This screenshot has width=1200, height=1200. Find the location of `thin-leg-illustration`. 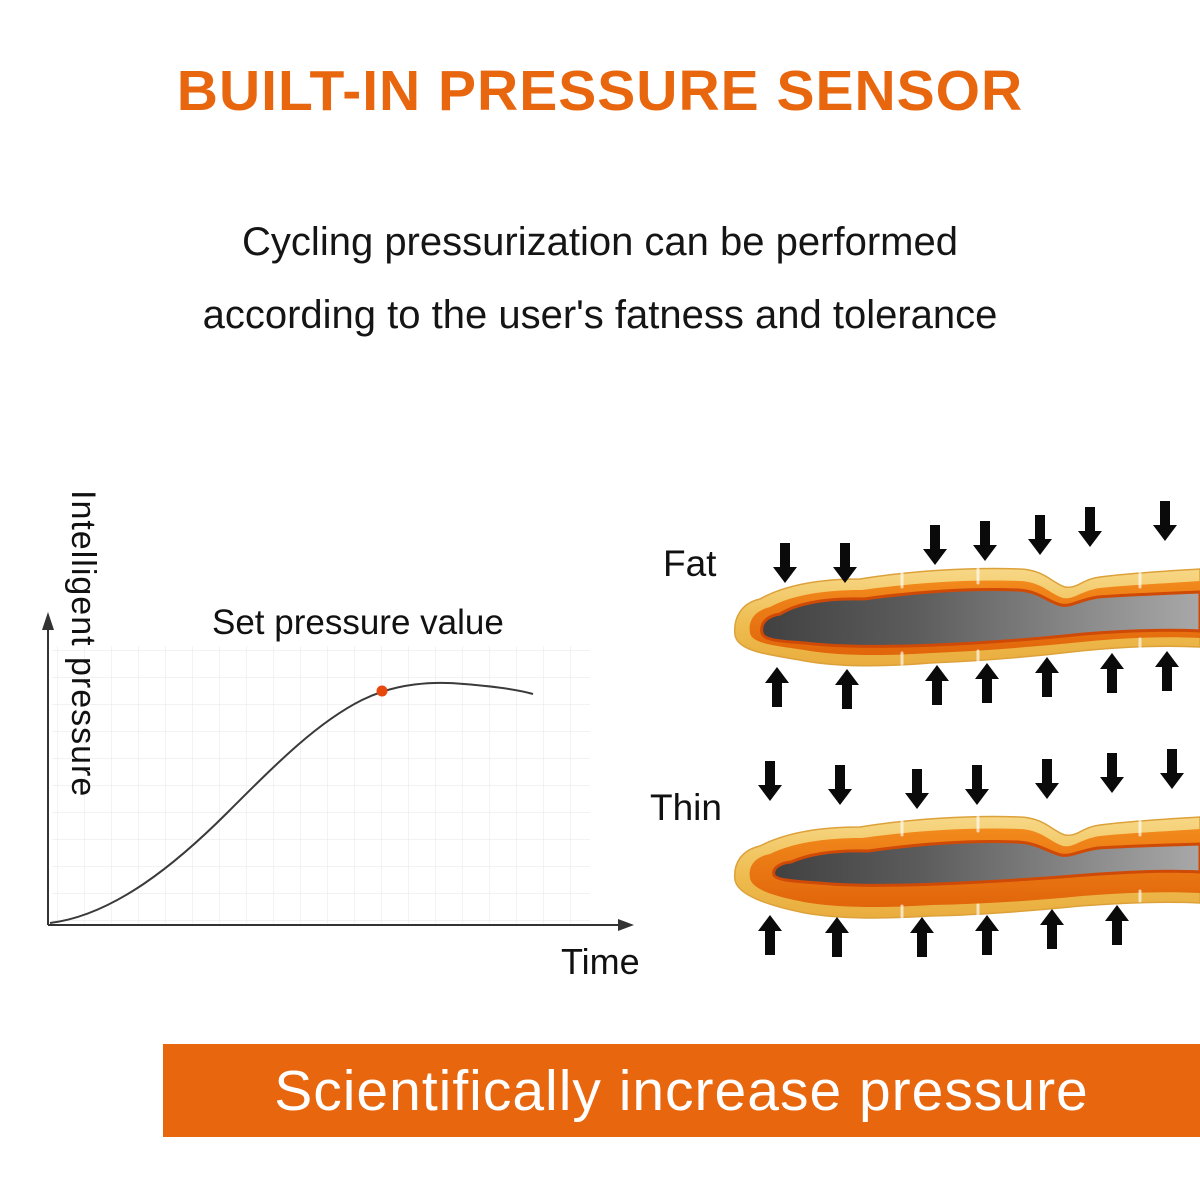

thin-leg-illustration is located at coordinates (967, 853).